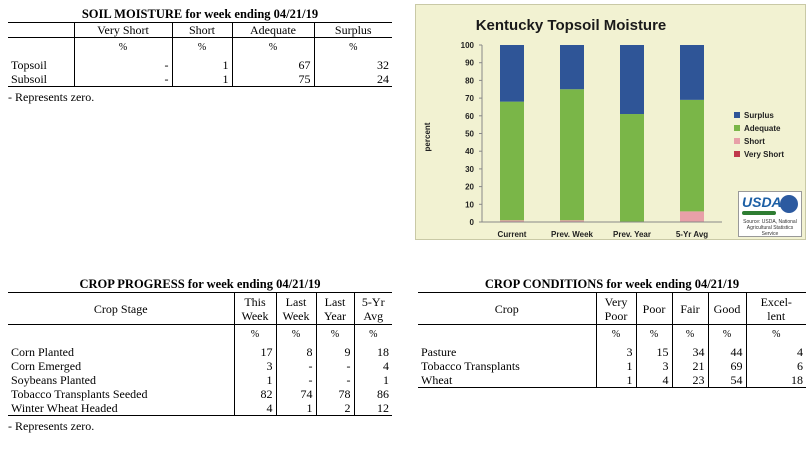 This screenshot has width=812, height=455. I want to click on y-tick-label: 70, so click(469, 98).